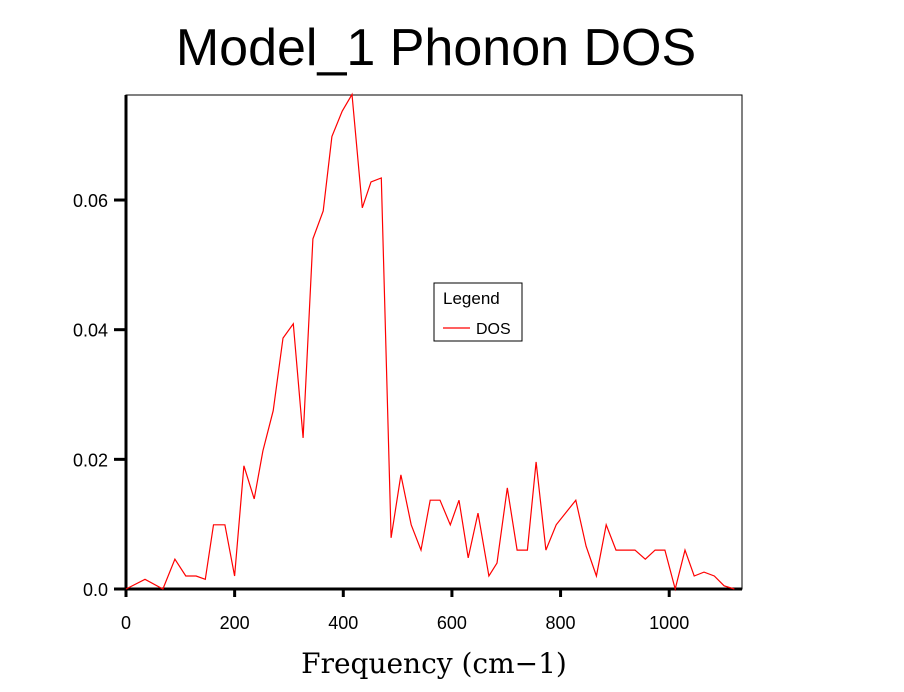  What do you see at coordinates (126, 623) in the screenshot?
I see `x-tick-label: 0` at bounding box center [126, 623].